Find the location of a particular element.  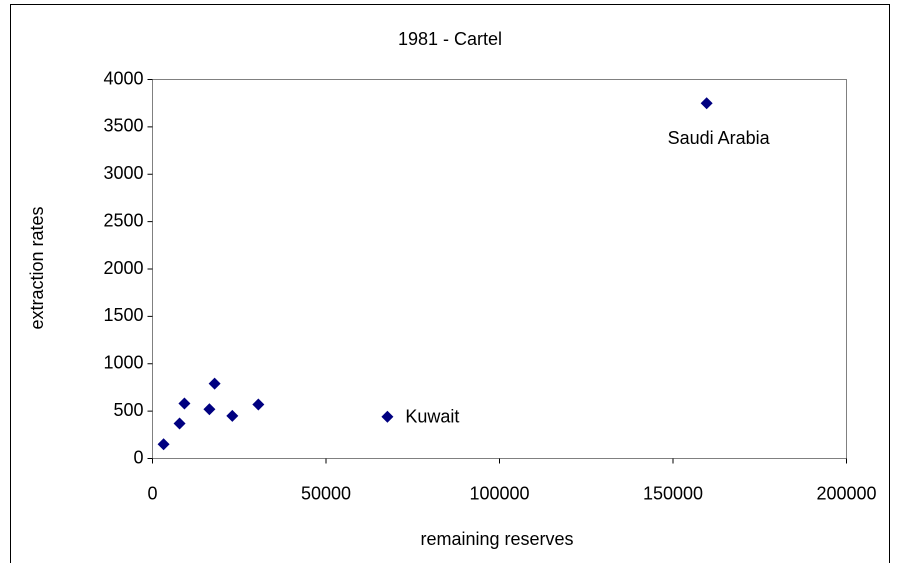

x-tick-label: 100000 is located at coordinates (499, 493).